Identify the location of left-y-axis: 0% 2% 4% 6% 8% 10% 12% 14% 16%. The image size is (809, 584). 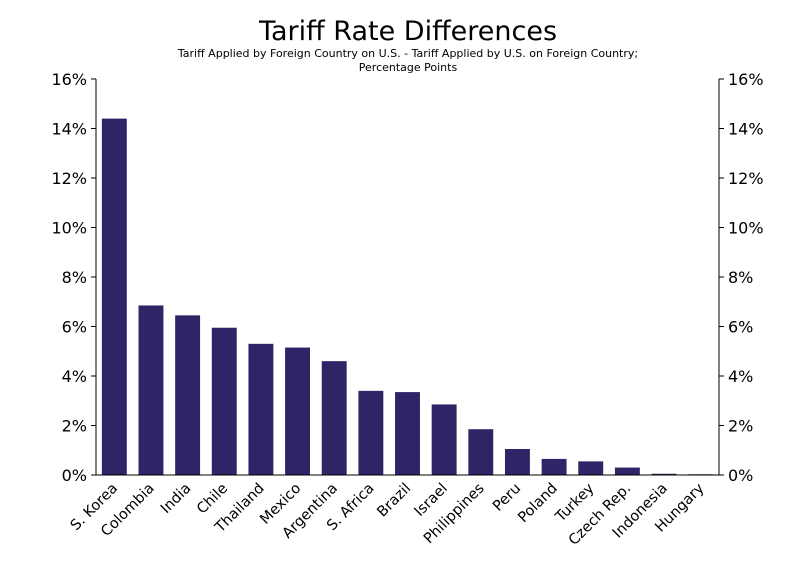
(73, 277).